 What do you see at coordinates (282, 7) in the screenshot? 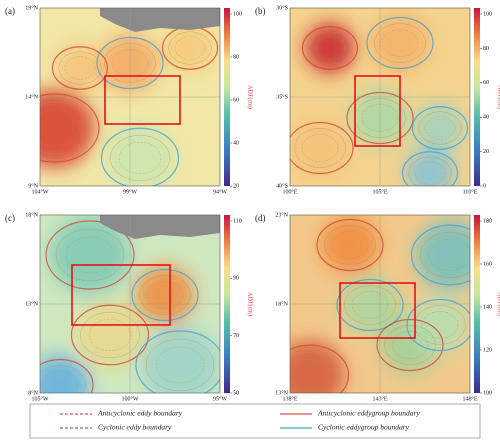
I see `lat-label: 30°S` at bounding box center [282, 7].